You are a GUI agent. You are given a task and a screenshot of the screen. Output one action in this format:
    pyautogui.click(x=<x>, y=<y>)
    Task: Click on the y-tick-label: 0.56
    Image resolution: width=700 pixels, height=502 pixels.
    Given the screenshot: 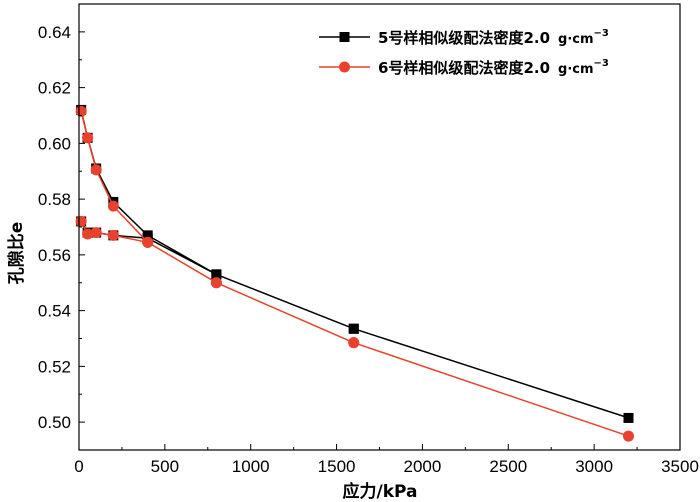 What is the action you would take?
    pyautogui.click(x=54, y=255)
    